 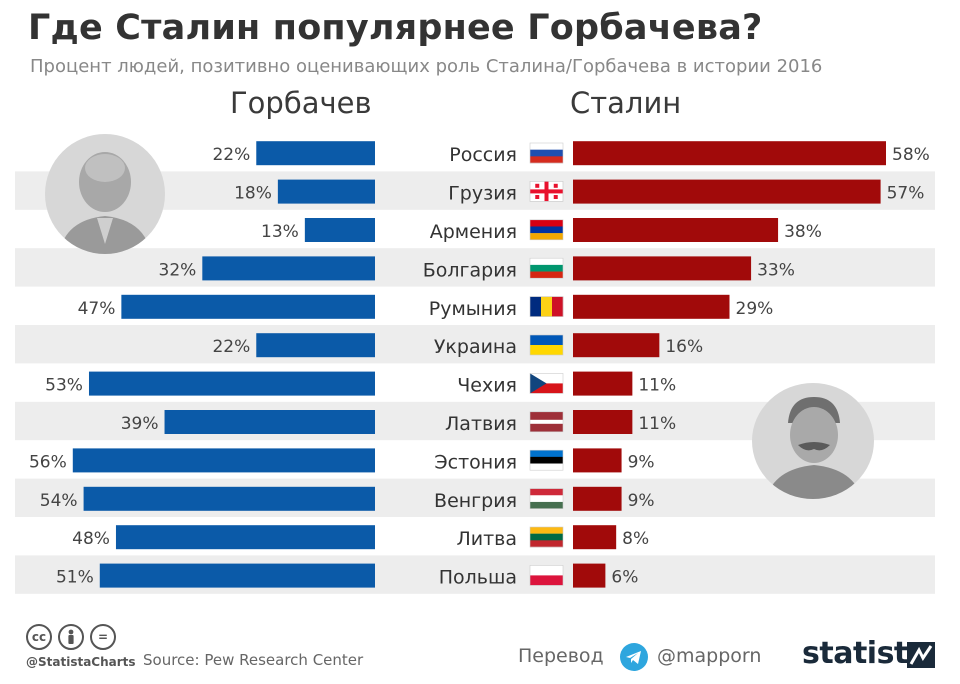 I want to click on country-label: Украина, so click(x=475, y=347).